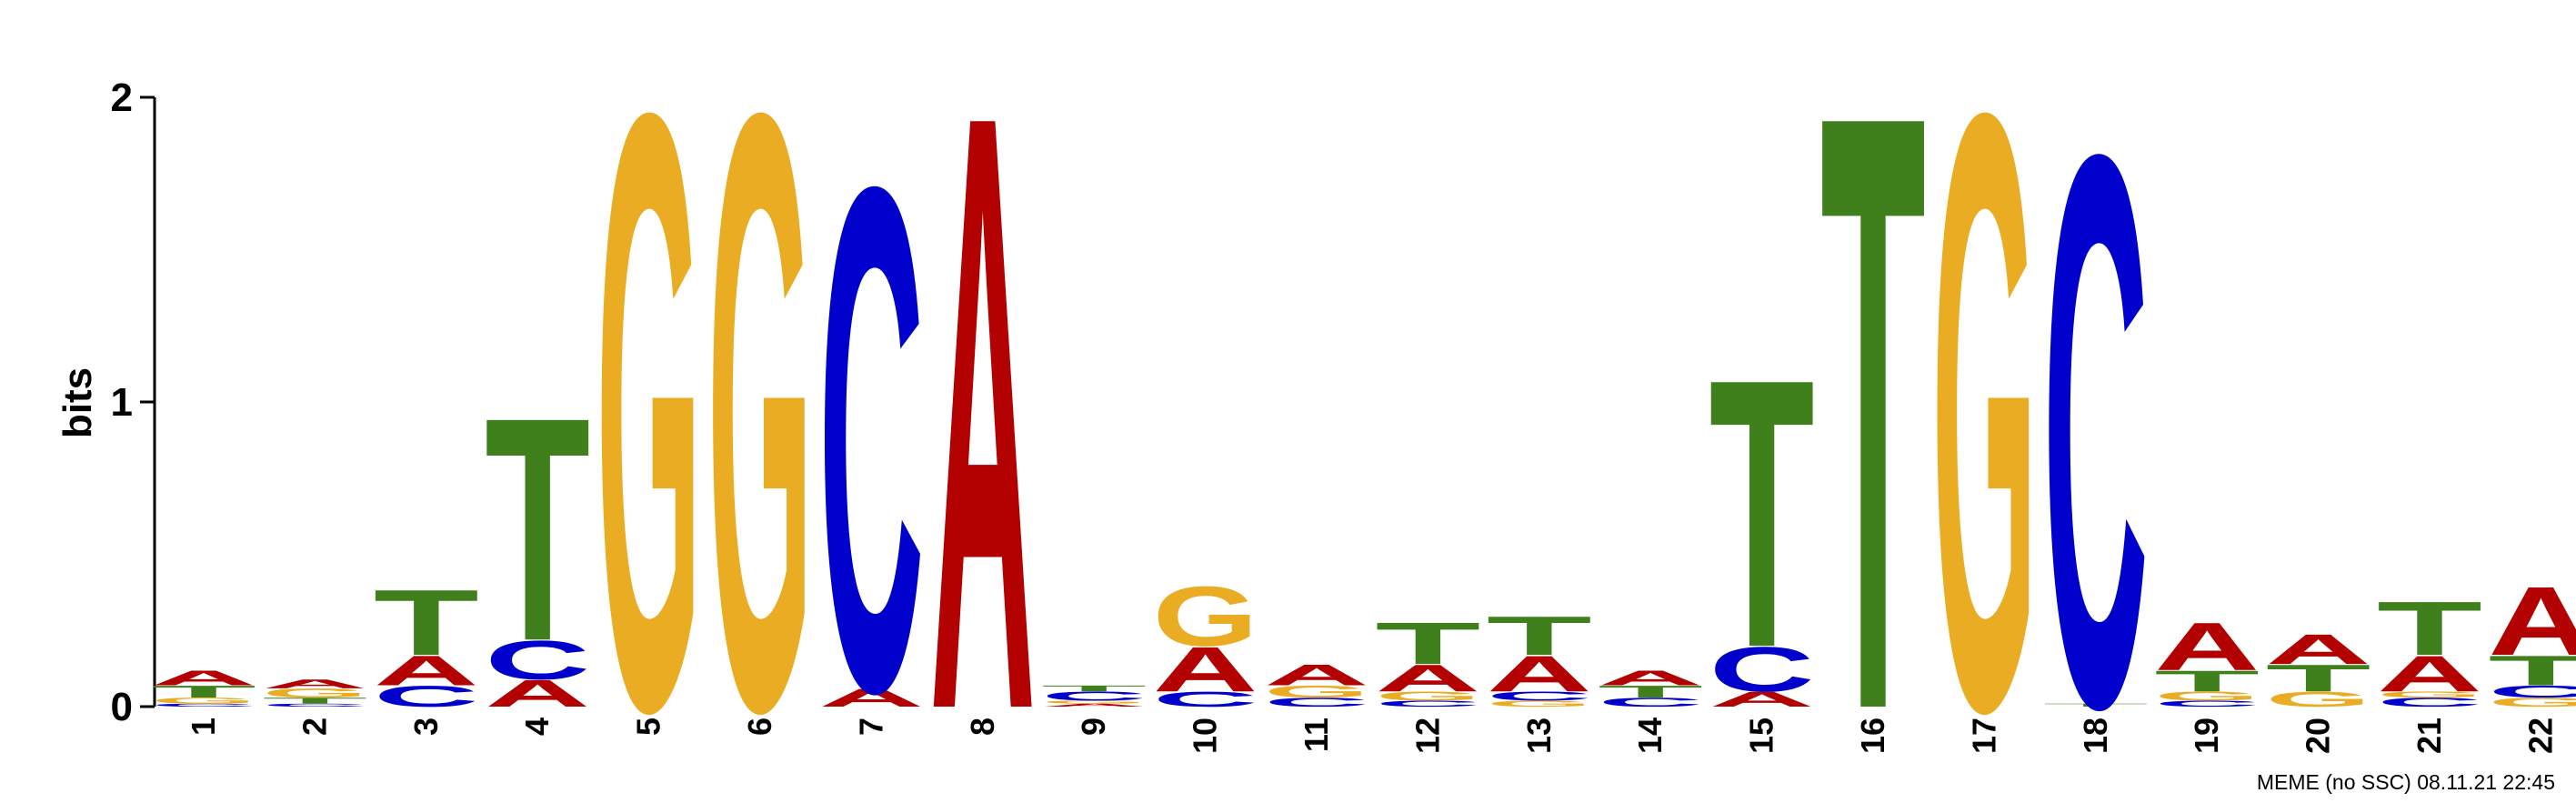 Image resolution: width=2576 pixels, height=803 pixels. What do you see at coordinates (314, 727) in the screenshot?
I see `x-tick-label: 2` at bounding box center [314, 727].